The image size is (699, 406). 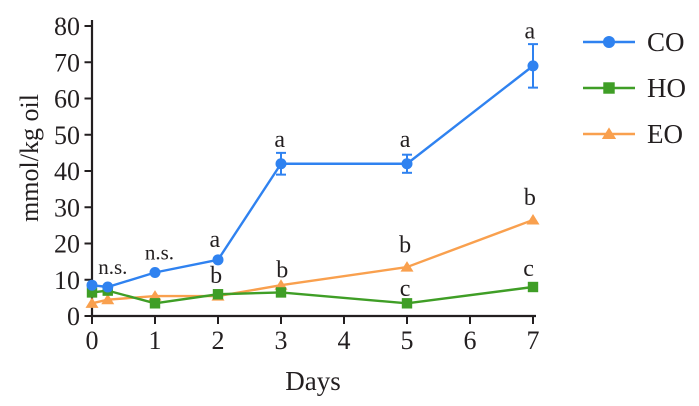 I want to click on y-tick-label: 40, so click(x=67, y=171).